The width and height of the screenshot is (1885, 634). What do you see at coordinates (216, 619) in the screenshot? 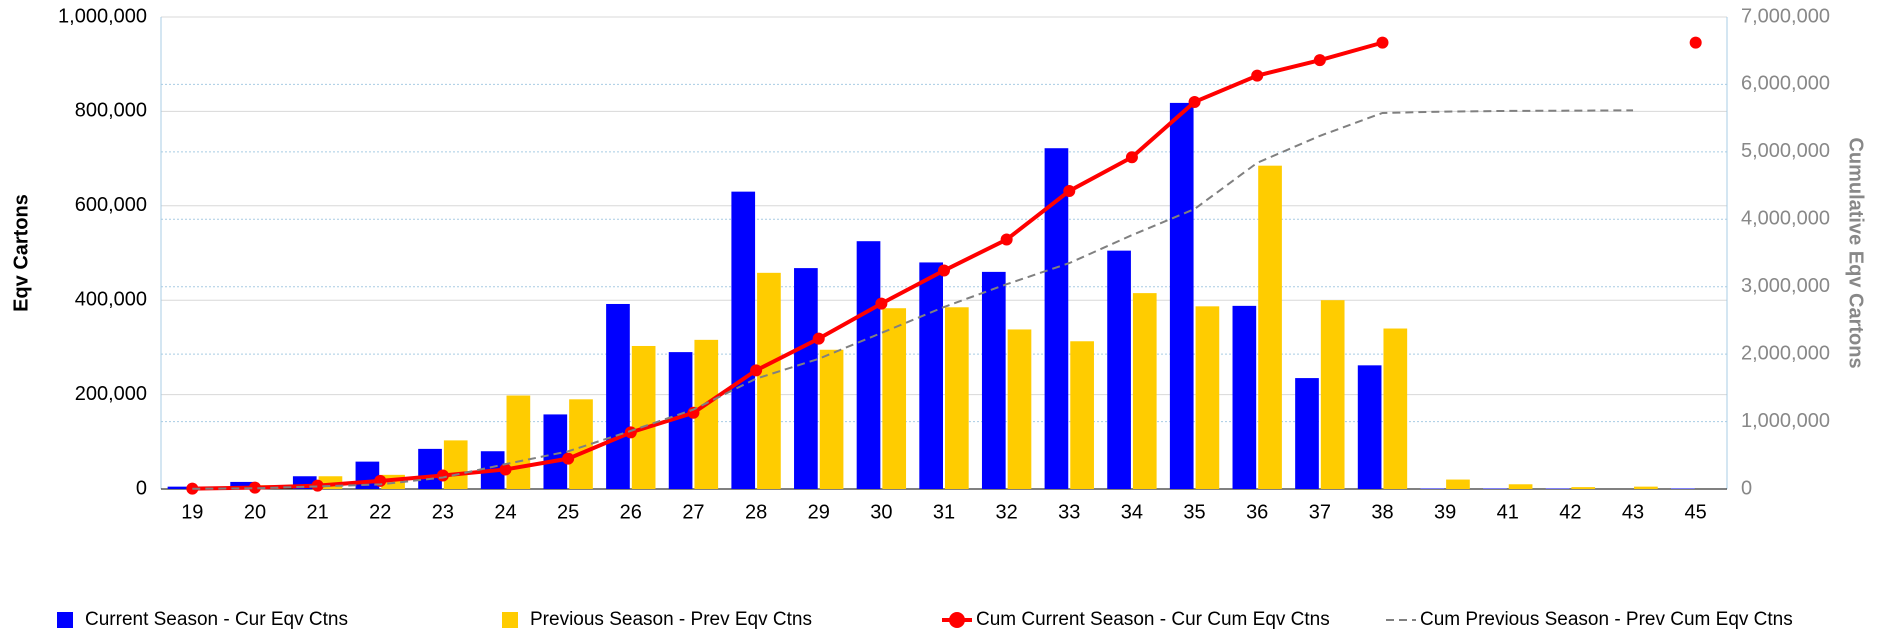
I see `legend-label: Current Season - Cur Eqv Ctns` at bounding box center [216, 619].